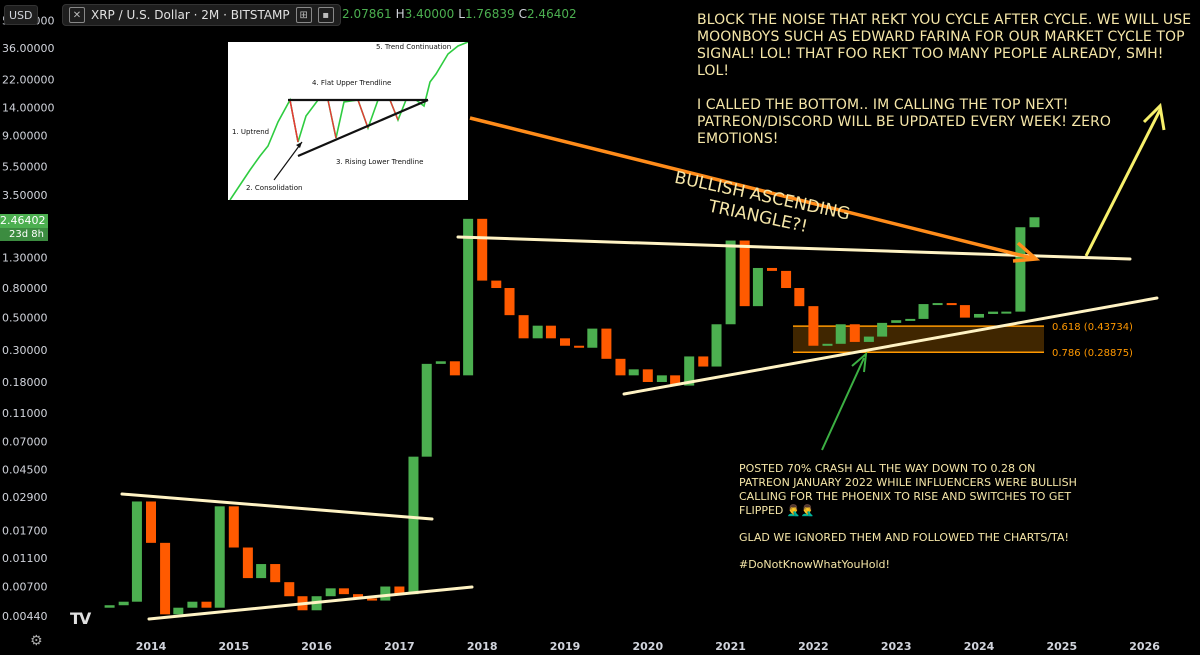  Describe the element at coordinates (28, 48) in the screenshot. I see `y-tick-label: 36.00000` at that location.